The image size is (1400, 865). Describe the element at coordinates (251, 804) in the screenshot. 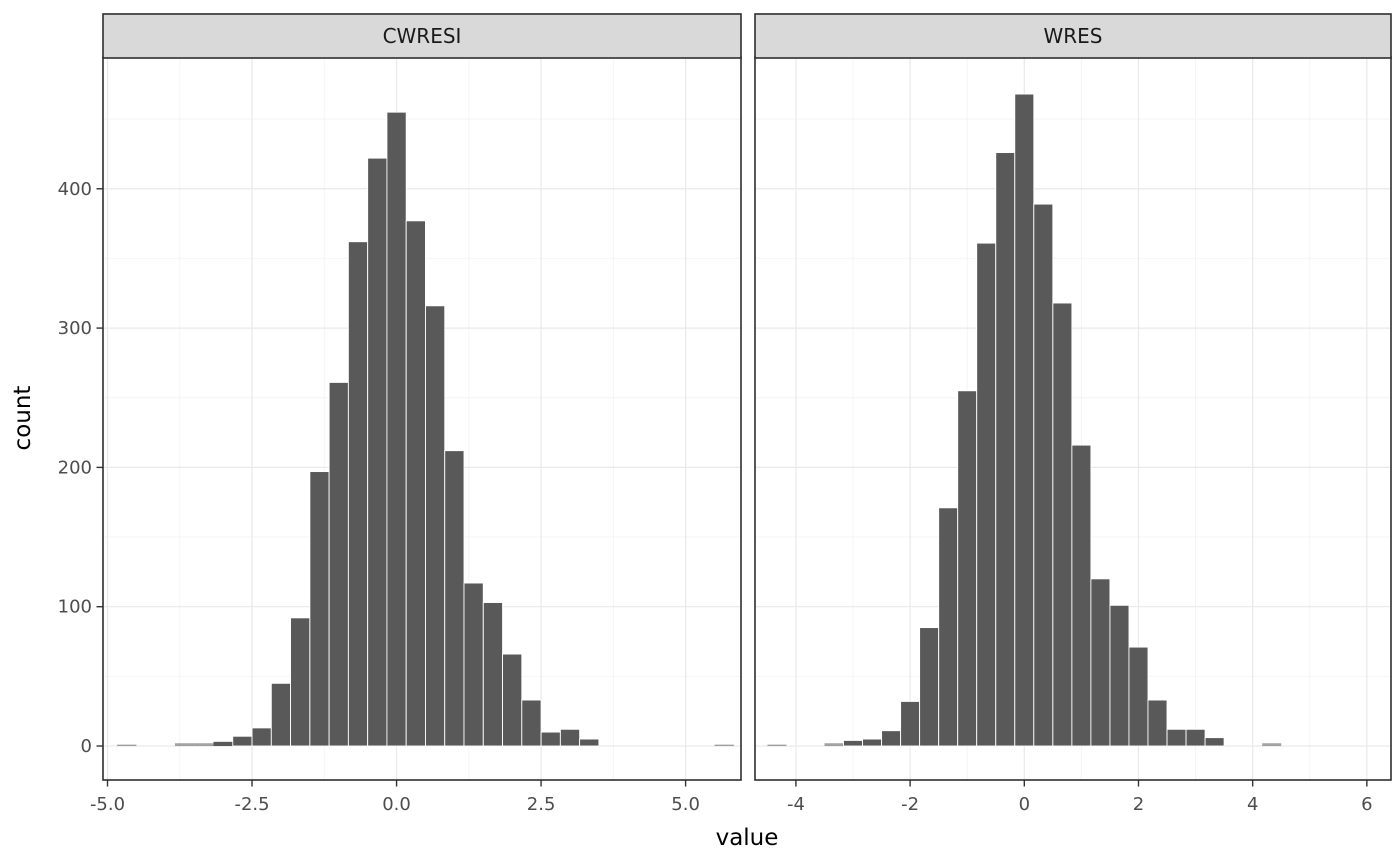

I see `x-tick-label: -2.5` at that location.